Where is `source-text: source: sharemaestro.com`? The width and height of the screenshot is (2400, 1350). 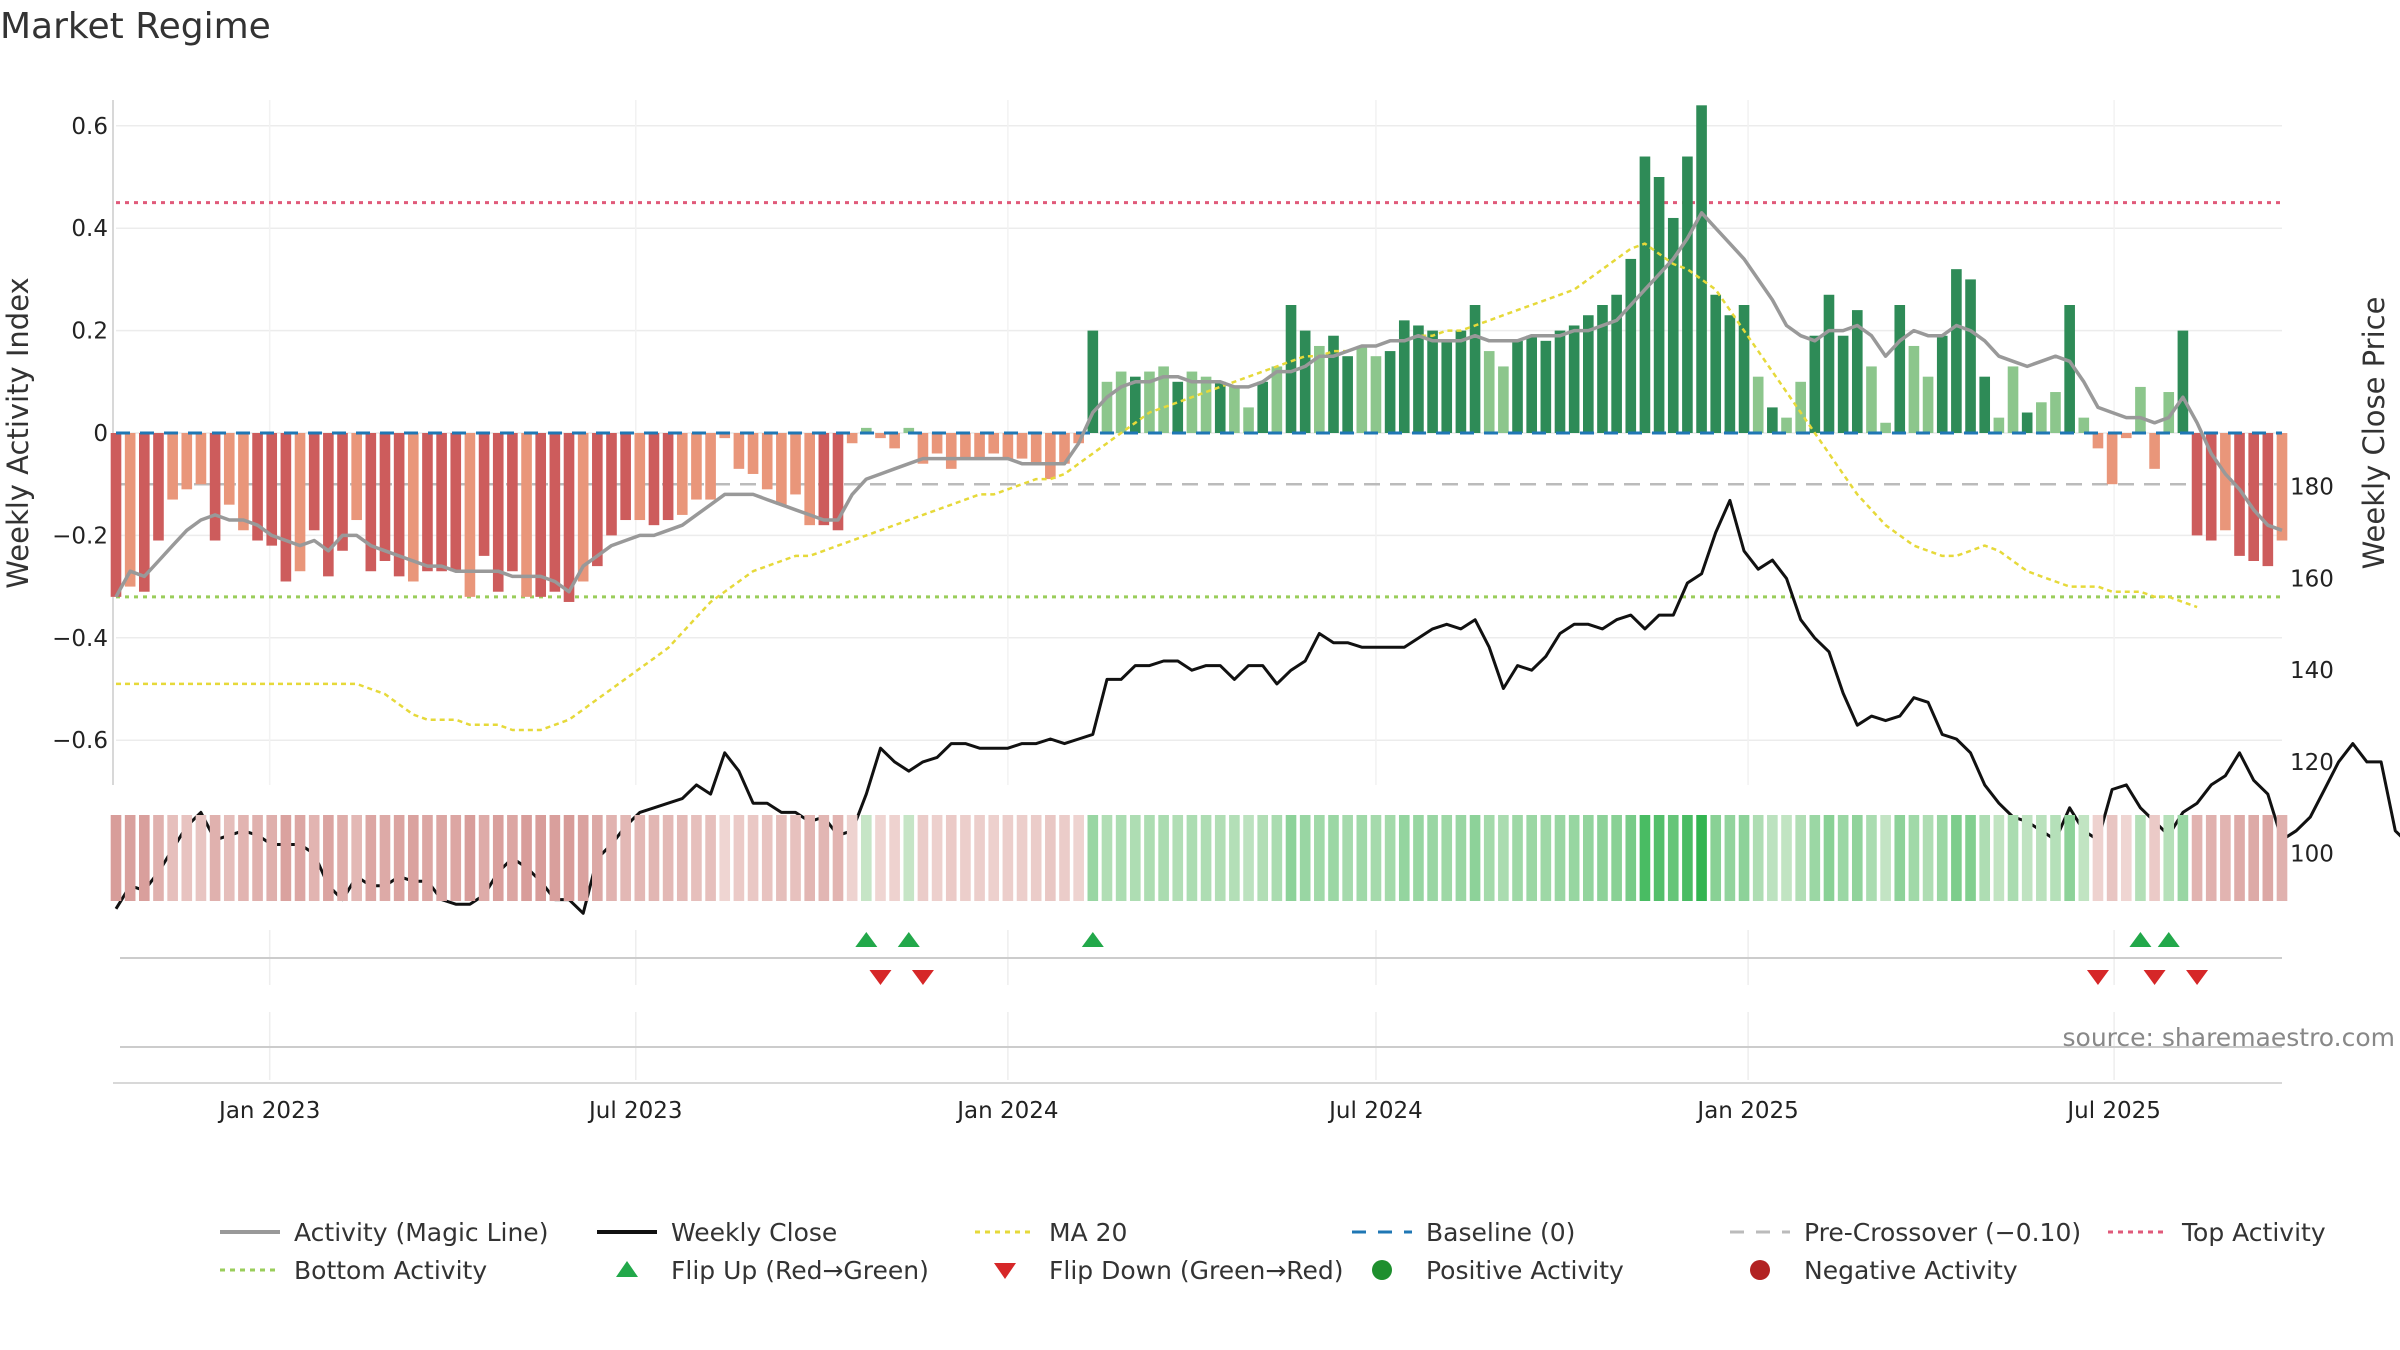 source-text: source: sharemaestro.com is located at coordinates (2229, 1037).